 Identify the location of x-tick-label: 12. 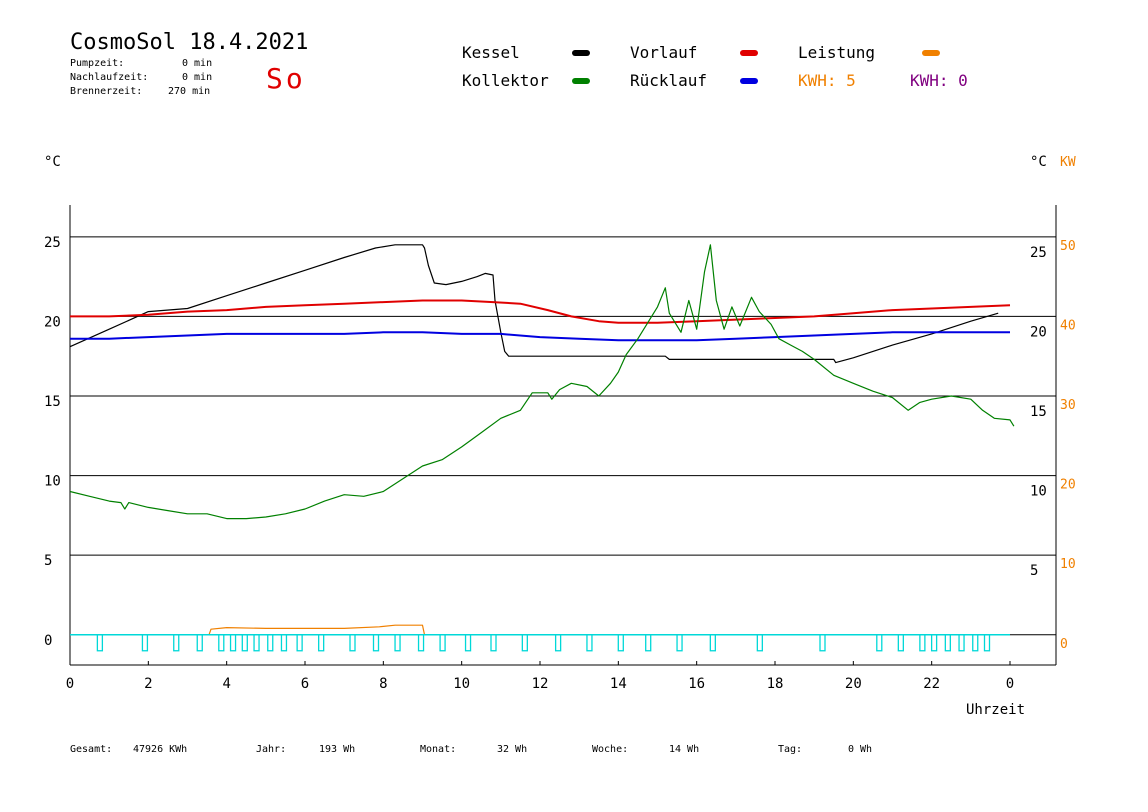
(540, 684).